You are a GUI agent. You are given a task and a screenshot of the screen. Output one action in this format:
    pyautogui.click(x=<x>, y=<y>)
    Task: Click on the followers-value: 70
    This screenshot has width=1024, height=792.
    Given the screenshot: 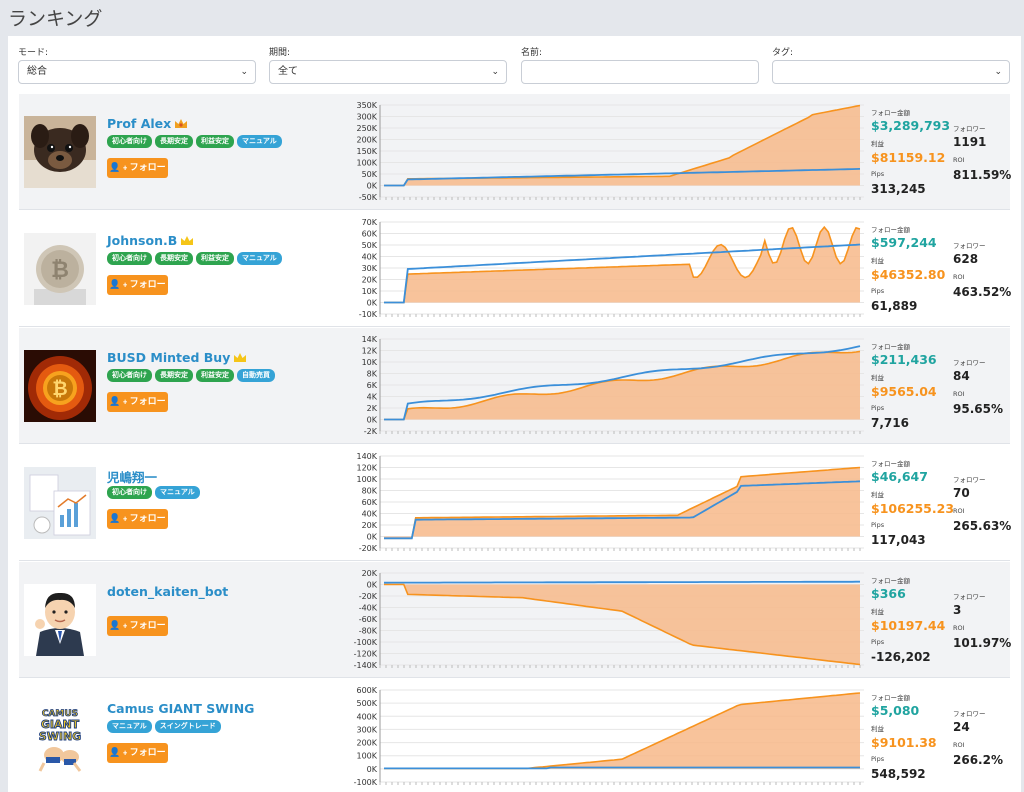 What is the action you would take?
    pyautogui.click(x=961, y=493)
    